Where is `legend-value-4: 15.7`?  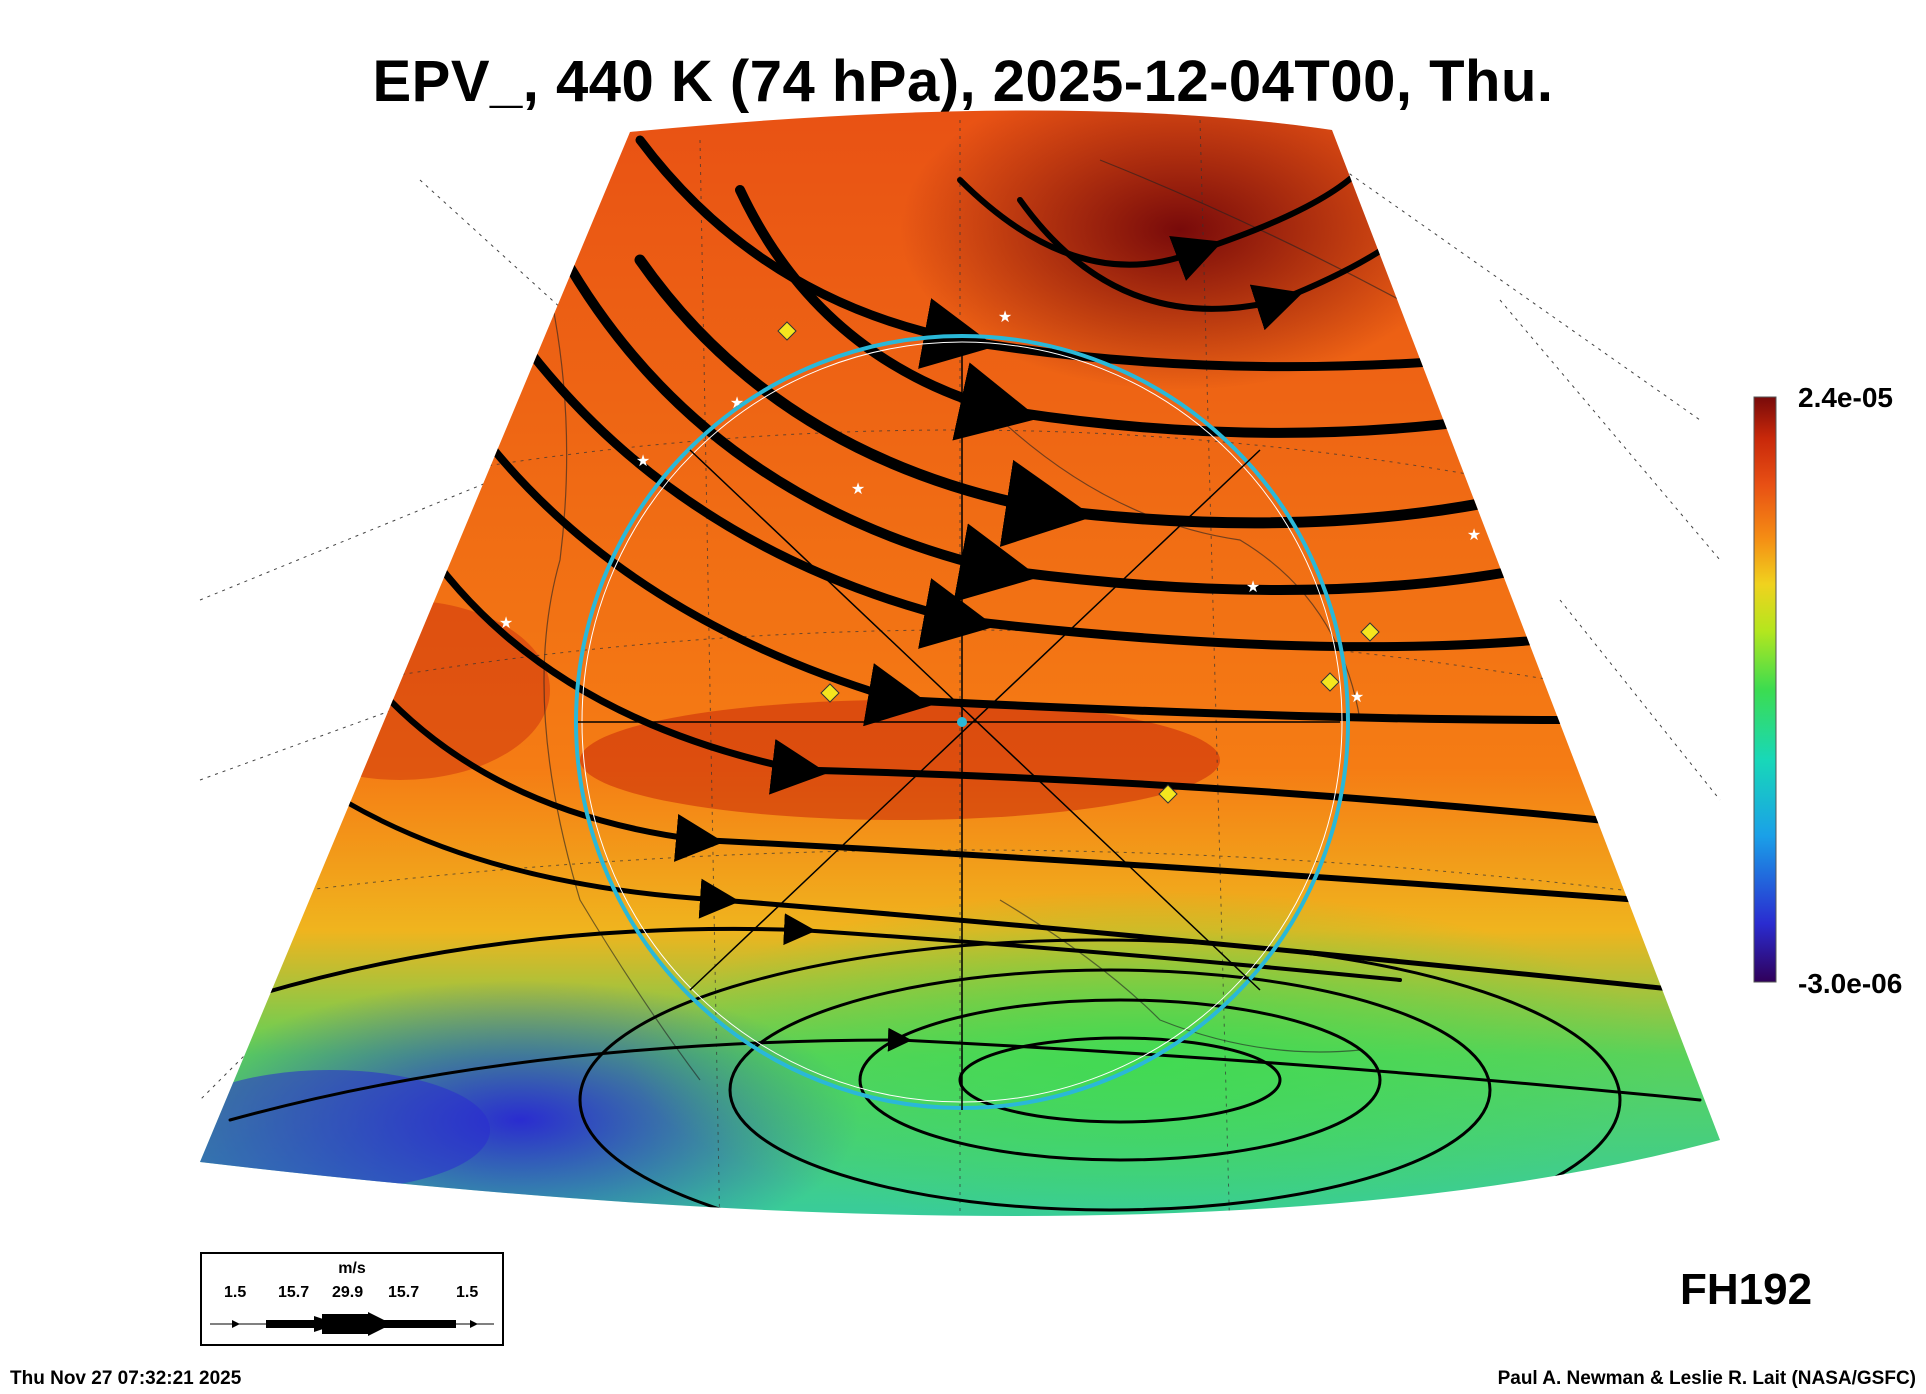
legend-value-4: 15.7 is located at coordinates (404, 1292).